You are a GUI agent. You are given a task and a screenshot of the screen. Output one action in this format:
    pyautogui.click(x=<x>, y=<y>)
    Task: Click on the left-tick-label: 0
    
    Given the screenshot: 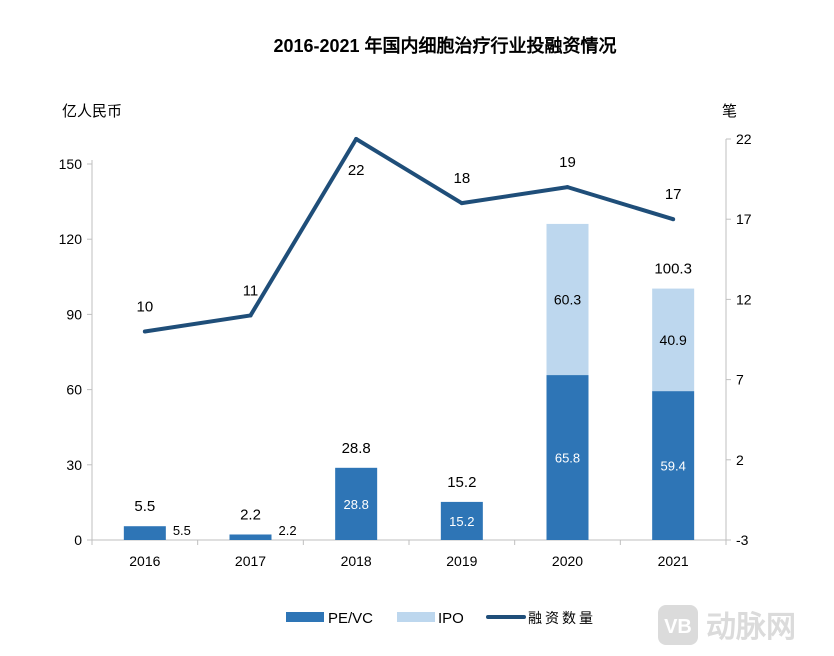 What is the action you would take?
    pyautogui.click(x=78, y=540)
    